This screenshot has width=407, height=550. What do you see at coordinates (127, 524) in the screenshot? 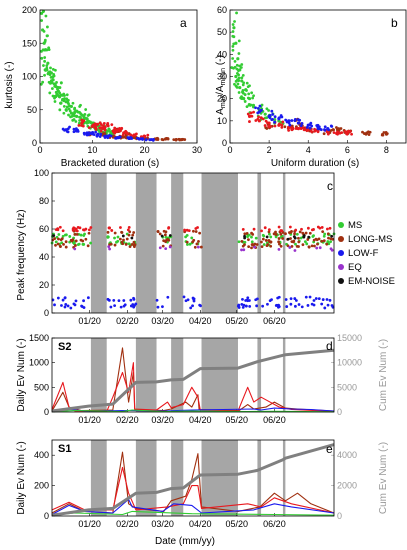
I see `x-tick-label: 02/20` at bounding box center [127, 524].